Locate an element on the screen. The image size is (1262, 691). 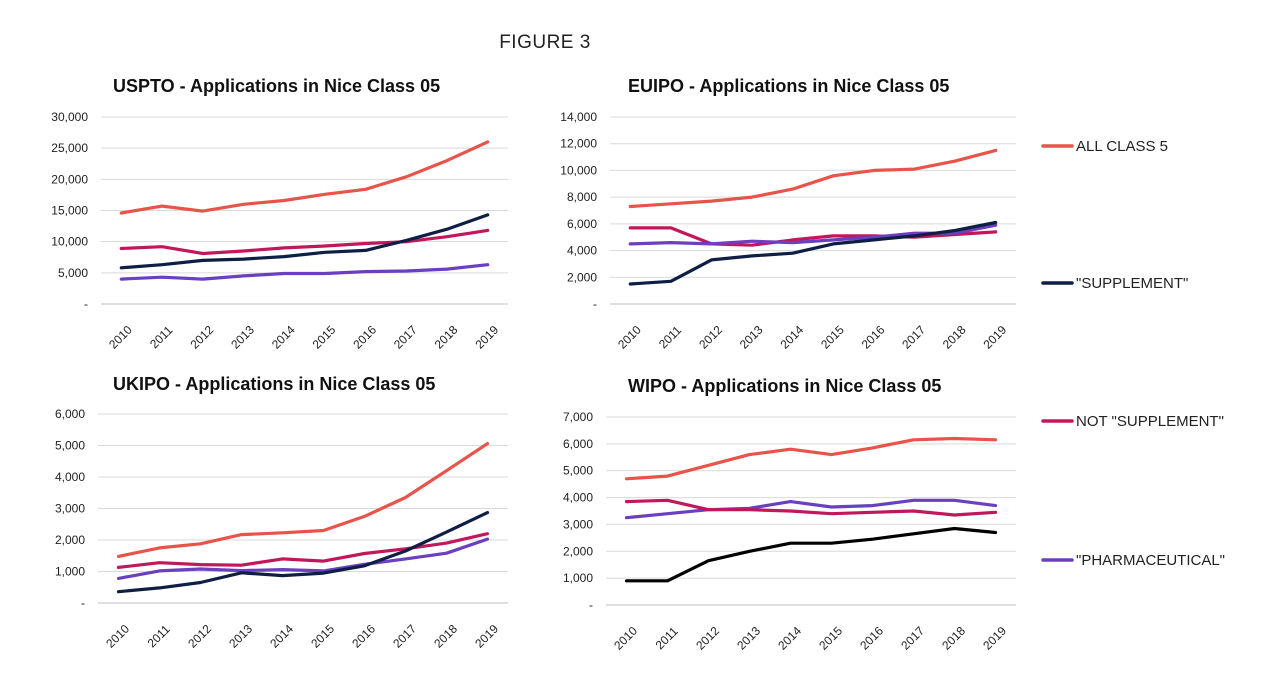
ukipo-x-tick-label: 2010 is located at coordinates (117, 636).